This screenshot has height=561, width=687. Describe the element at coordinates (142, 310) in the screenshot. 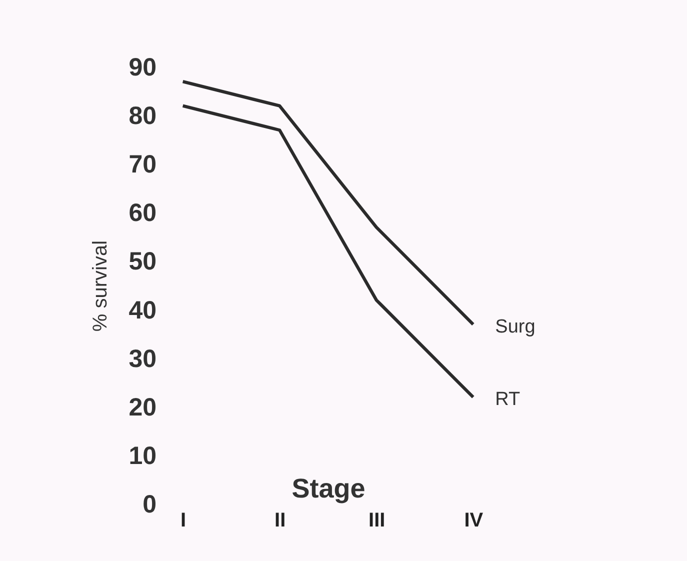

I see `y-tick-label: 40` at that location.